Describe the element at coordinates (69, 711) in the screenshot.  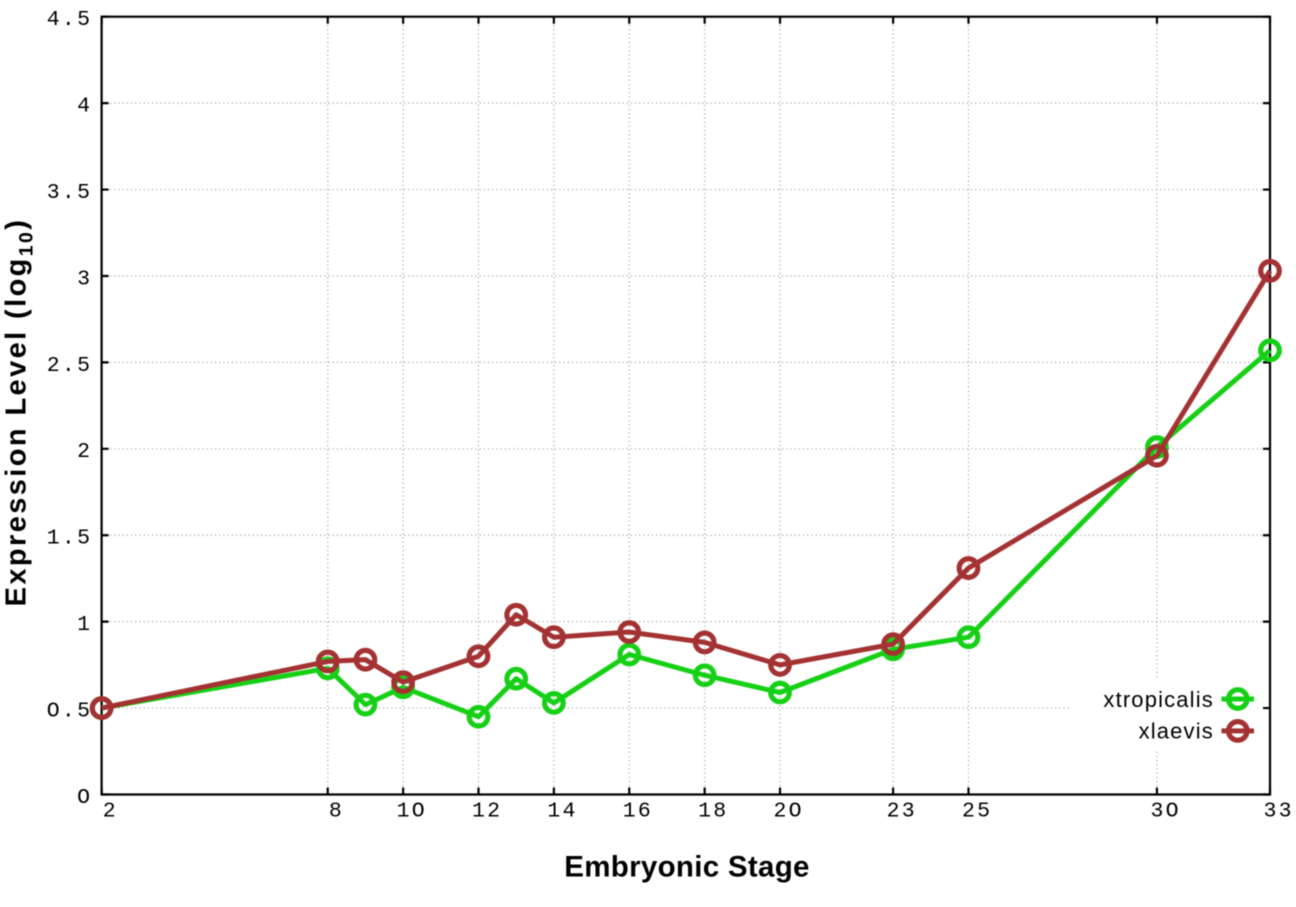
I see `svg-text: O.5` at that location.